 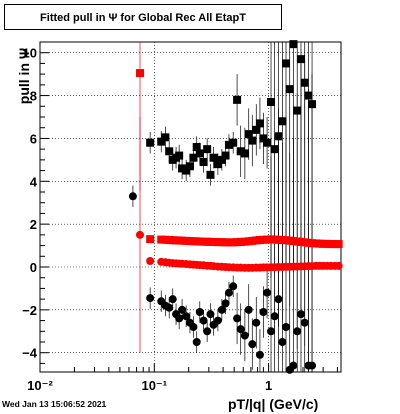 What do you see at coordinates (40, 385) in the screenshot?
I see `x-tick-label: 10⁻²` at bounding box center [40, 385].